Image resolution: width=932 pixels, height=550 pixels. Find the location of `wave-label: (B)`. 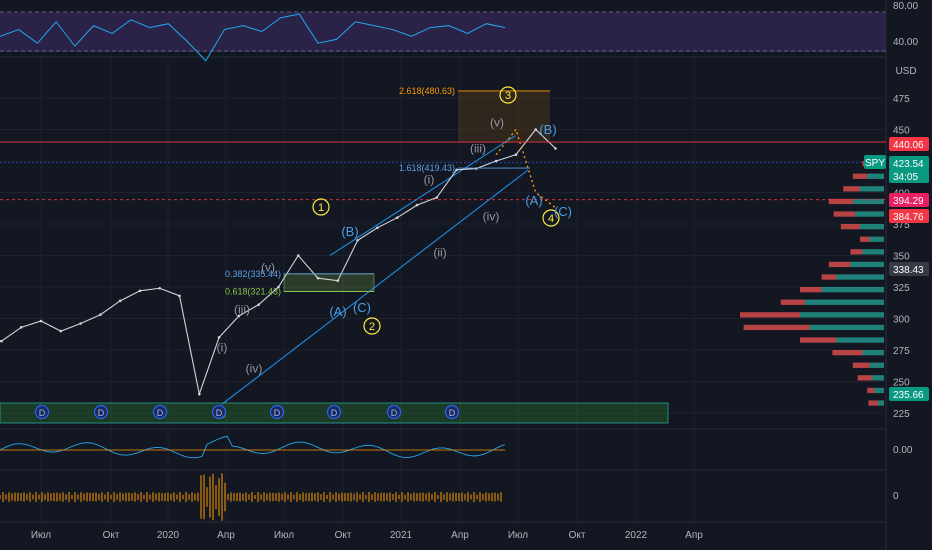

wave-label: (B) is located at coordinates (547, 129).